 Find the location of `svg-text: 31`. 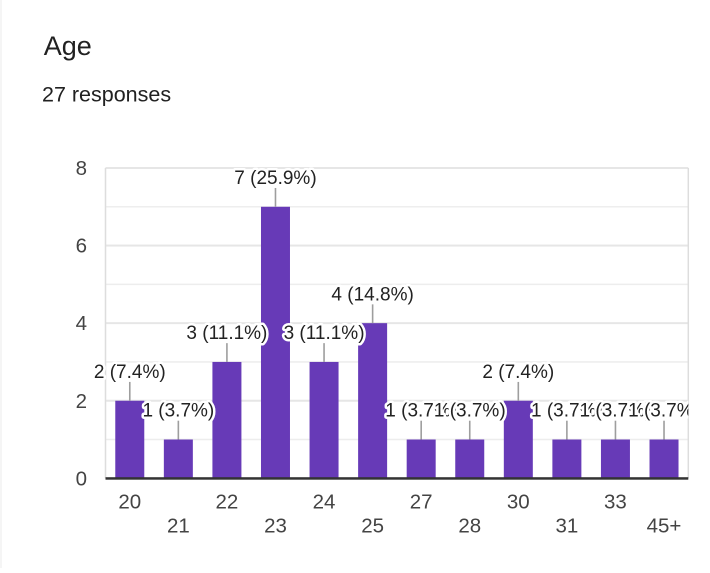

svg-text: 31 is located at coordinates (566, 526).